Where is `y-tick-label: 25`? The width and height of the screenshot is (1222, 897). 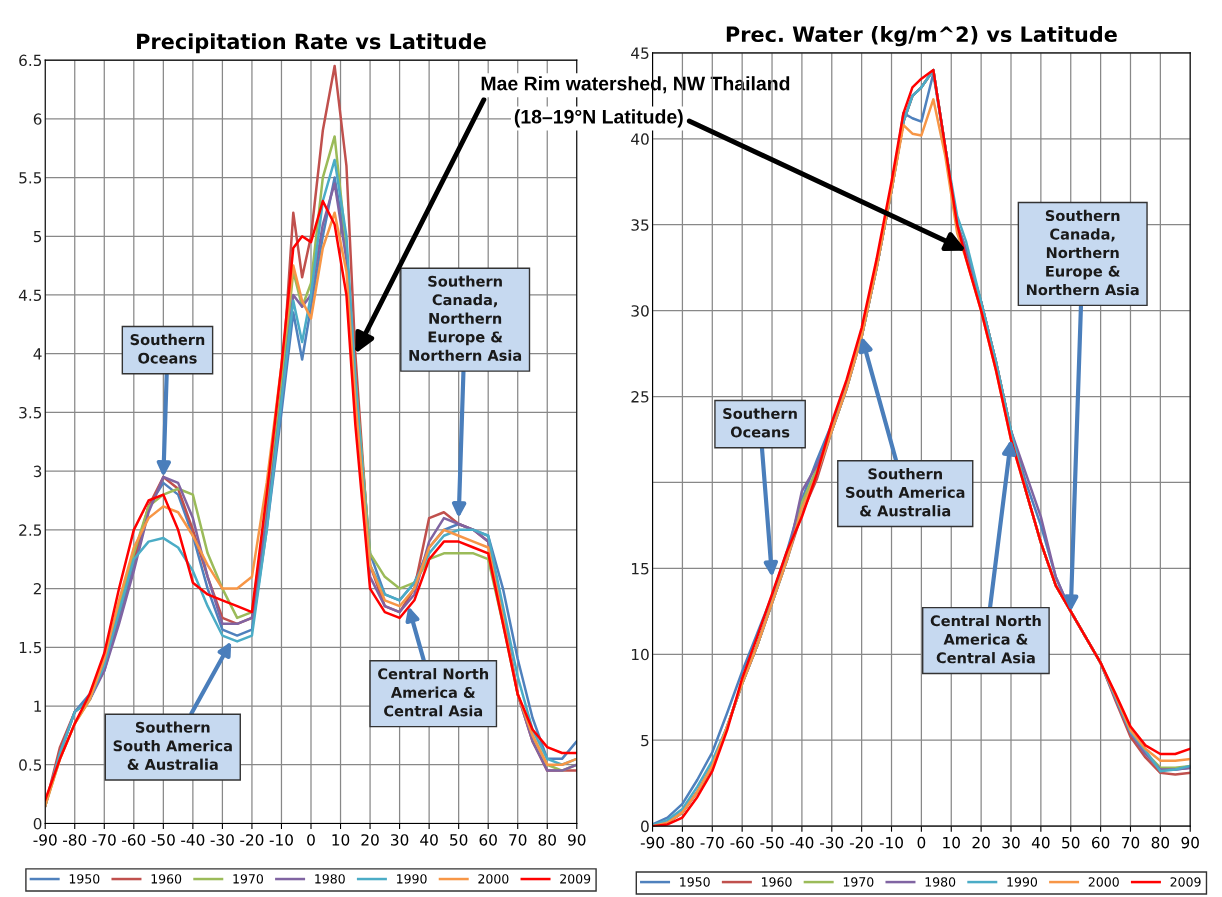
y-tick-label: 25 is located at coordinates (640, 397).